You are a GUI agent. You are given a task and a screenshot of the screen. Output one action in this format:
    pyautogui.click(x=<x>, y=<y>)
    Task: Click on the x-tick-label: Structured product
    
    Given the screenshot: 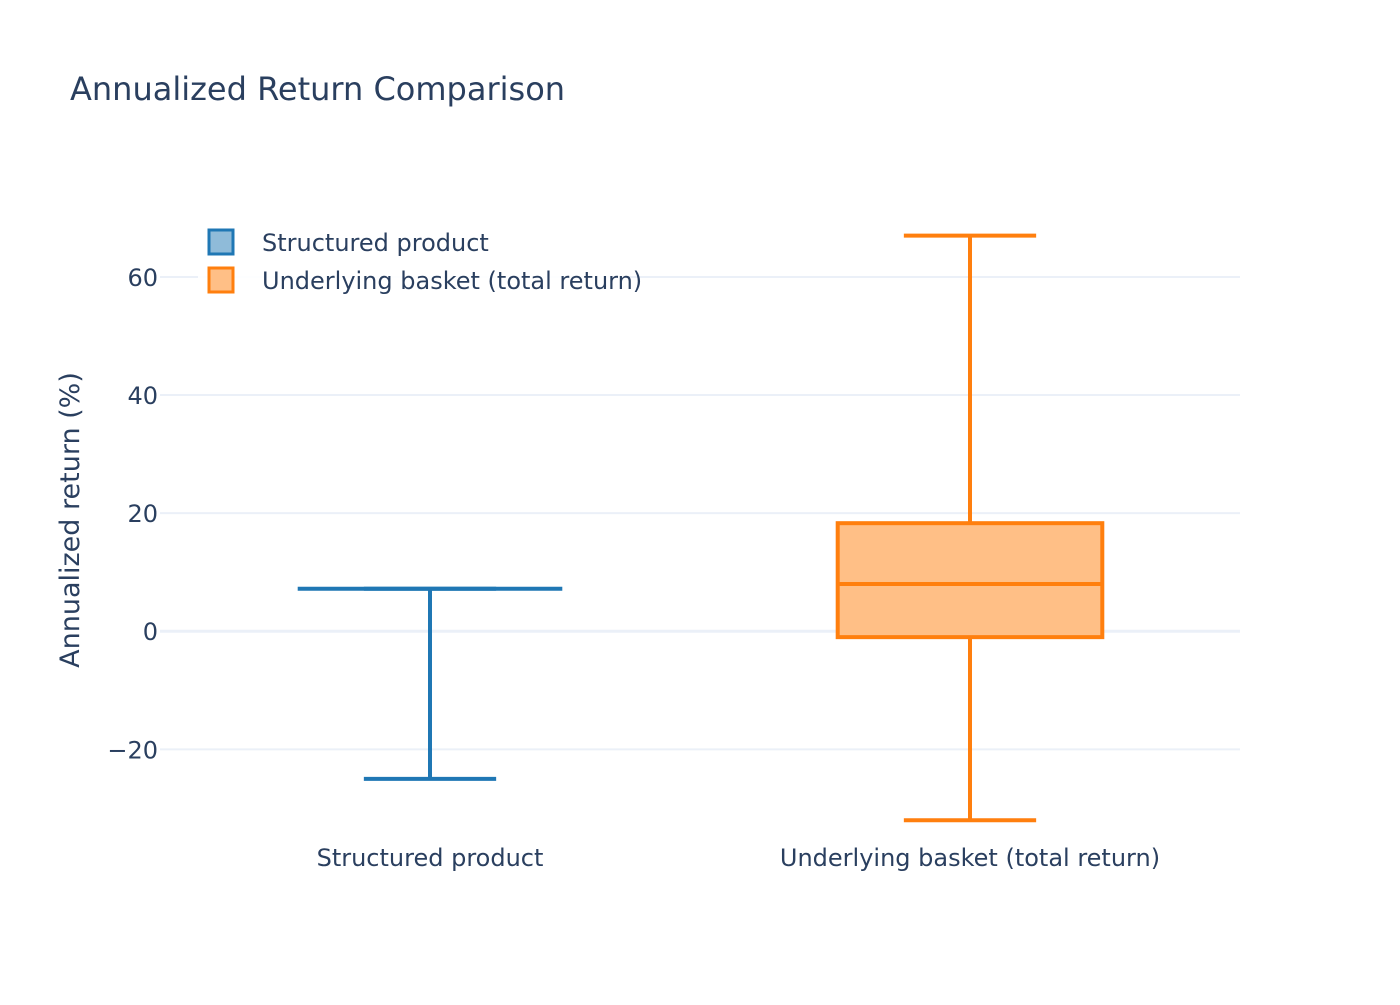 What is the action you would take?
    pyautogui.click(x=430, y=858)
    